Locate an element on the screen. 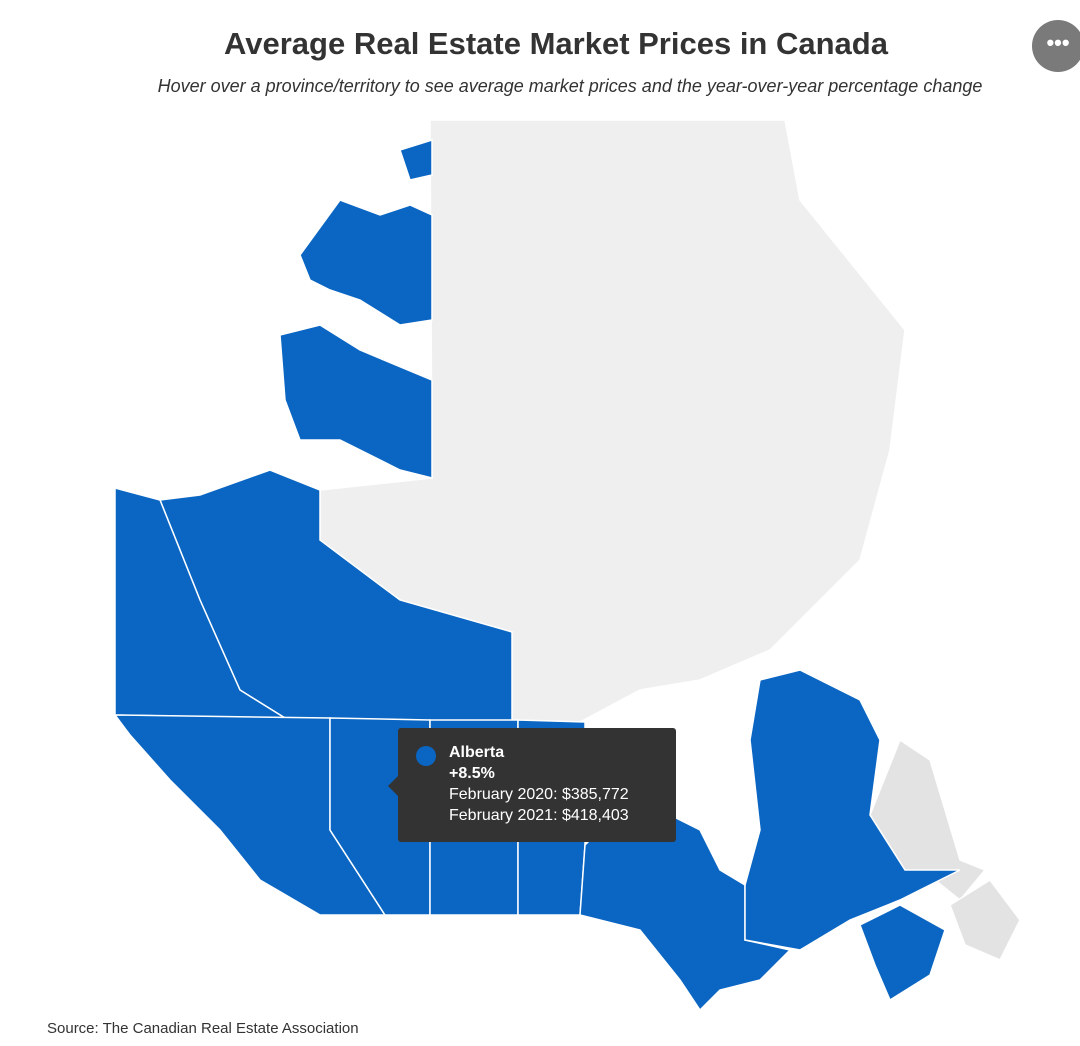 This screenshot has height=1046, width=1080. tooltip-marker is located at coordinates (426, 756).